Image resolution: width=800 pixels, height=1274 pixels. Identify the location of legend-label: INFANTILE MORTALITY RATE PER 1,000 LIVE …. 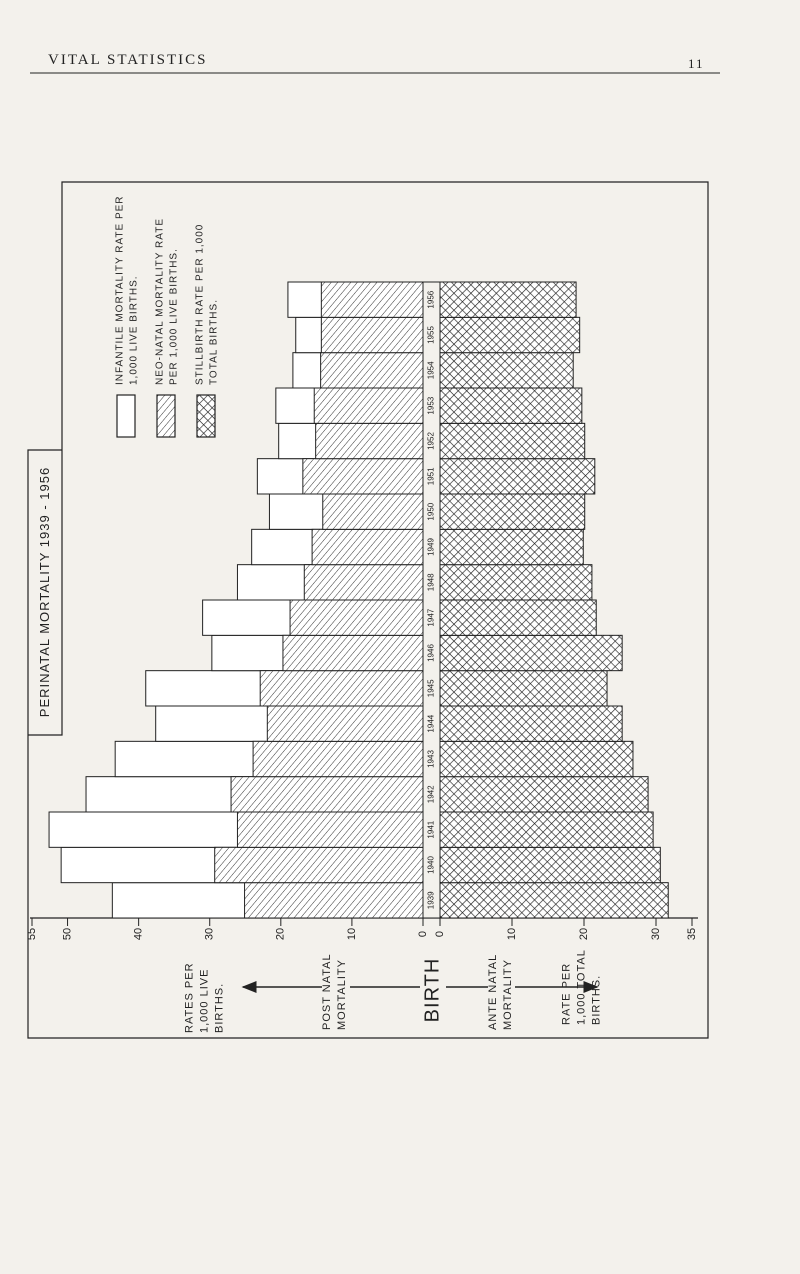
(127, 290).